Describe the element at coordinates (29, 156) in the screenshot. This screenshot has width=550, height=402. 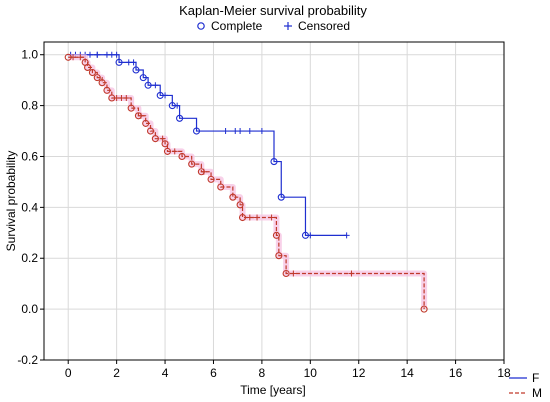
I see `y-tick-label: 0.6` at that location.